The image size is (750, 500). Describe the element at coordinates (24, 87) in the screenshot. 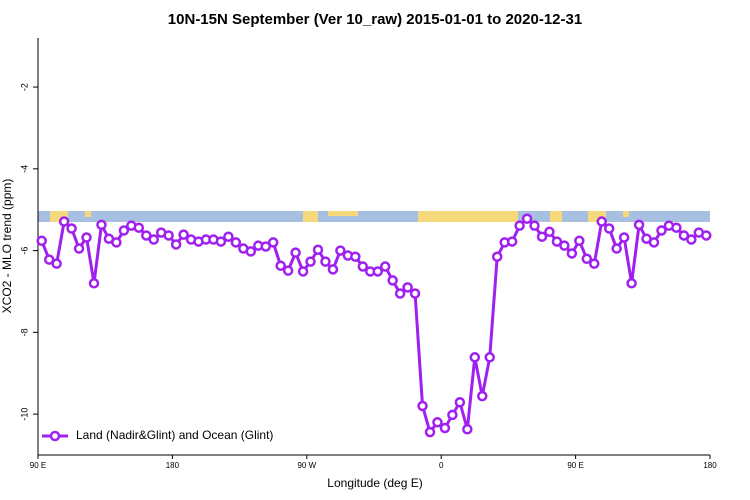

I see `y-tick-label: -2` at that location.